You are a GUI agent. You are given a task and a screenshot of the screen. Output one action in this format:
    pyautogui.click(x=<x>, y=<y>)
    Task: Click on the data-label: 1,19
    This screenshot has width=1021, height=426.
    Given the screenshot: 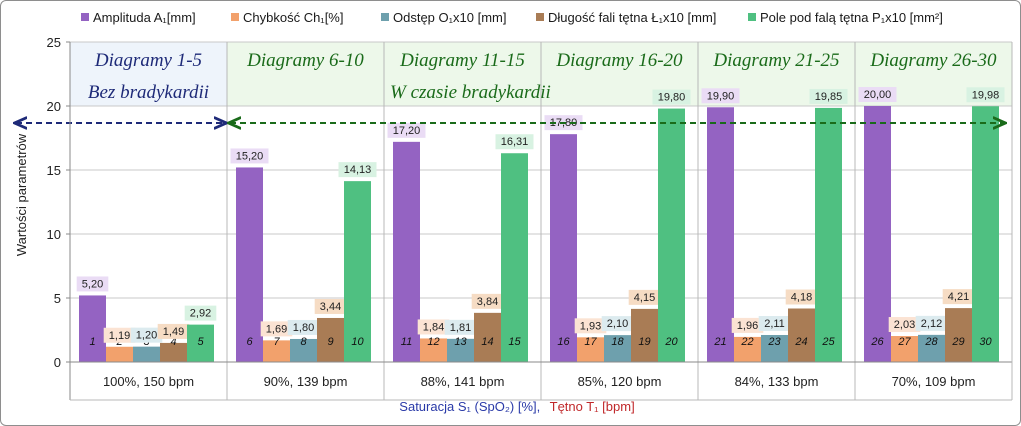 What is the action you would take?
    pyautogui.click(x=119, y=336)
    